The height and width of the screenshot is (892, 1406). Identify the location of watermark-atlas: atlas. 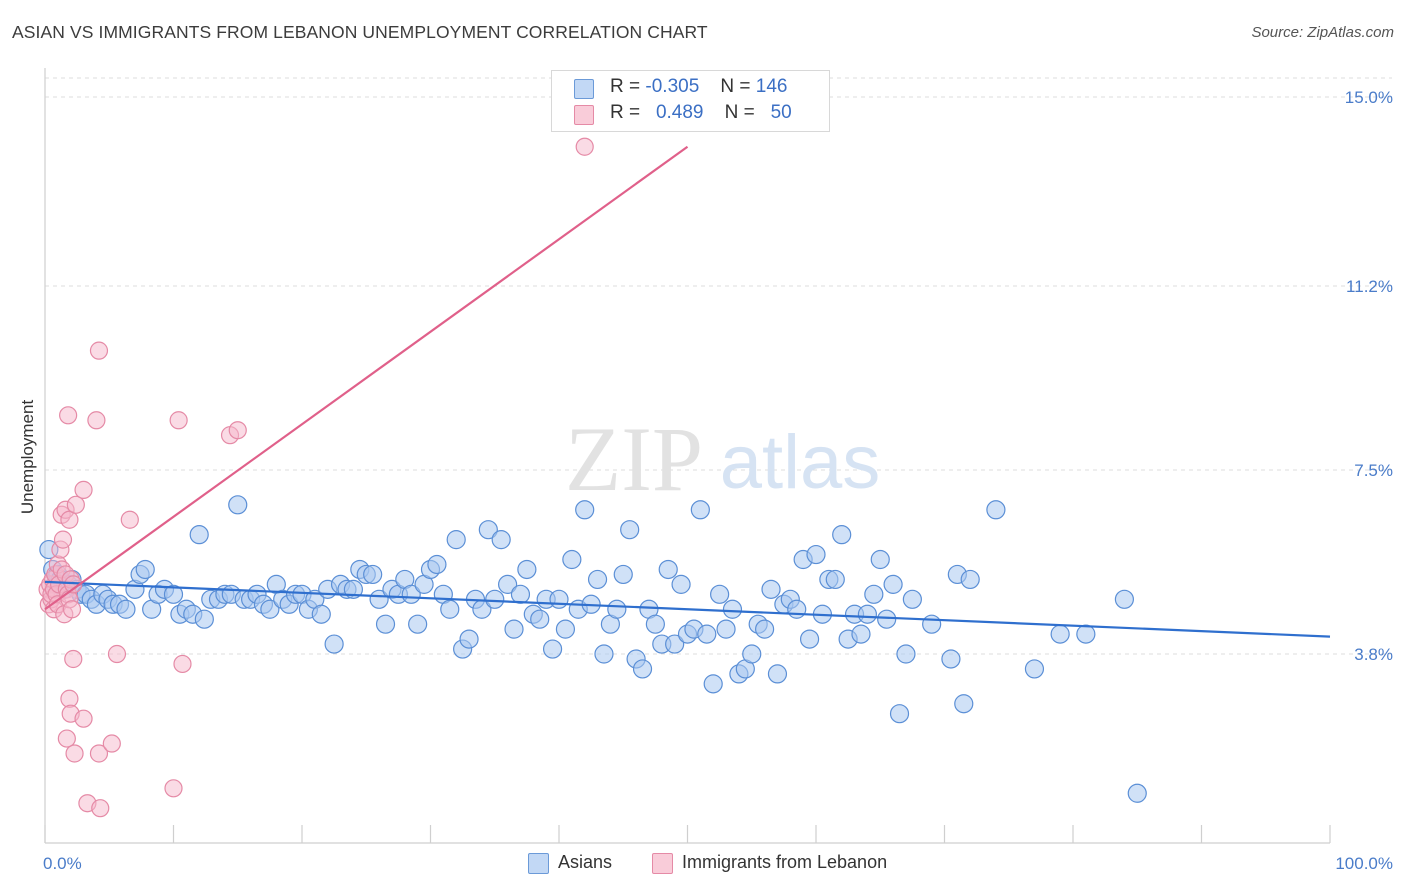
(800, 462).